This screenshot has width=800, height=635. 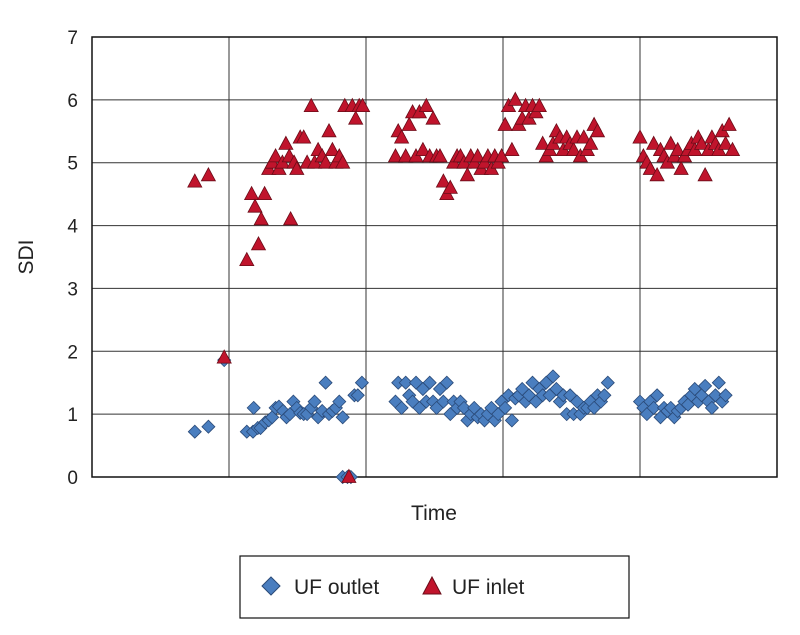 What do you see at coordinates (336, 587) in the screenshot?
I see `legend-label-uf-outlet: UF outlet` at bounding box center [336, 587].